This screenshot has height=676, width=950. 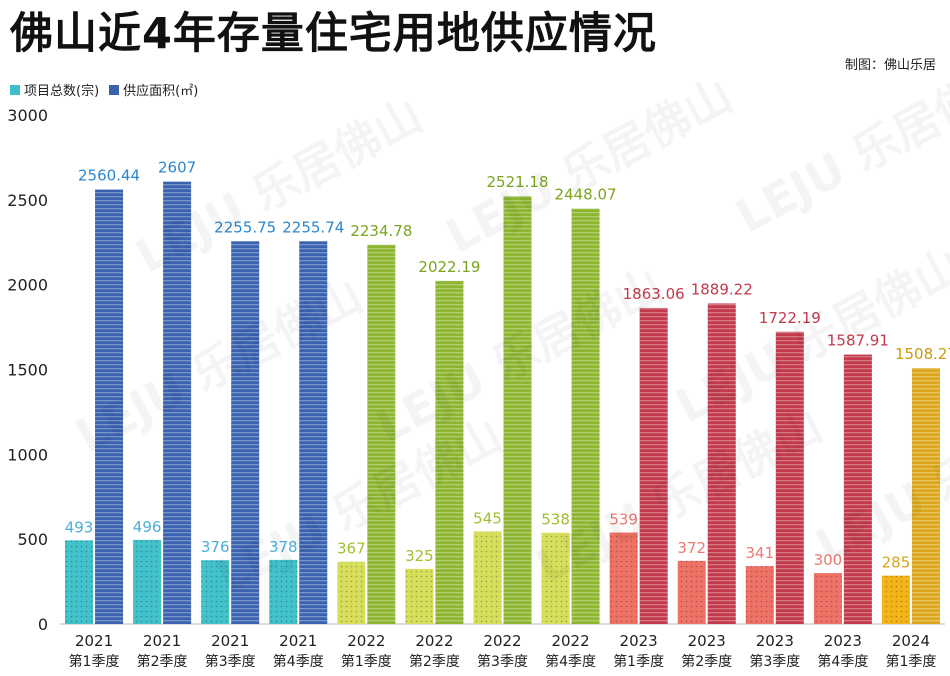 What do you see at coordinates (828, 560) in the screenshot?
I see `data-label-count: 300` at bounding box center [828, 560].